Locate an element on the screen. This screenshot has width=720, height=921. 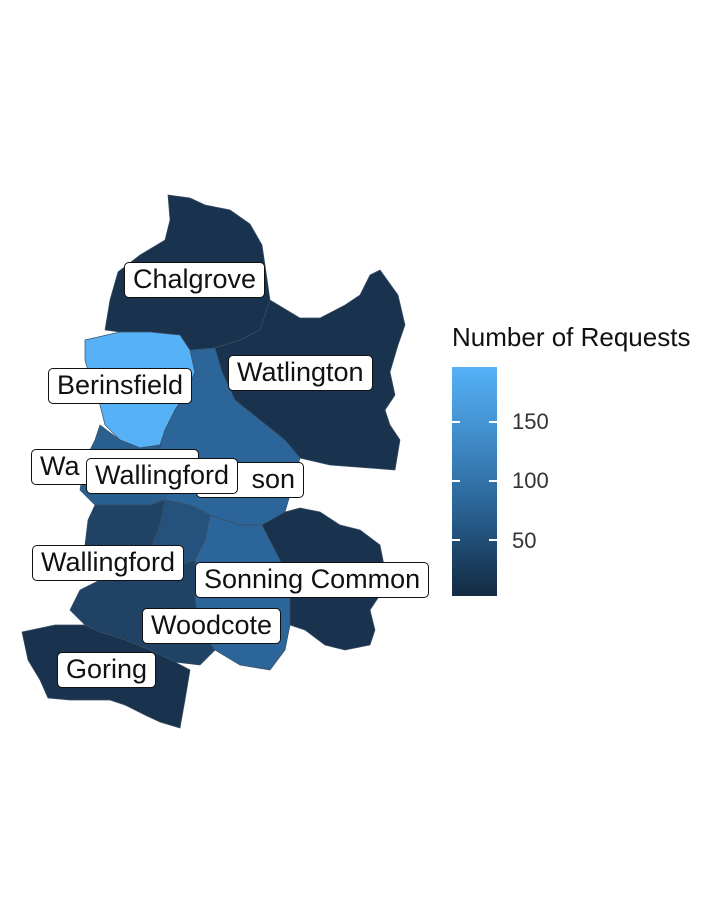
legend-tick-label: 150 is located at coordinates (530, 421).